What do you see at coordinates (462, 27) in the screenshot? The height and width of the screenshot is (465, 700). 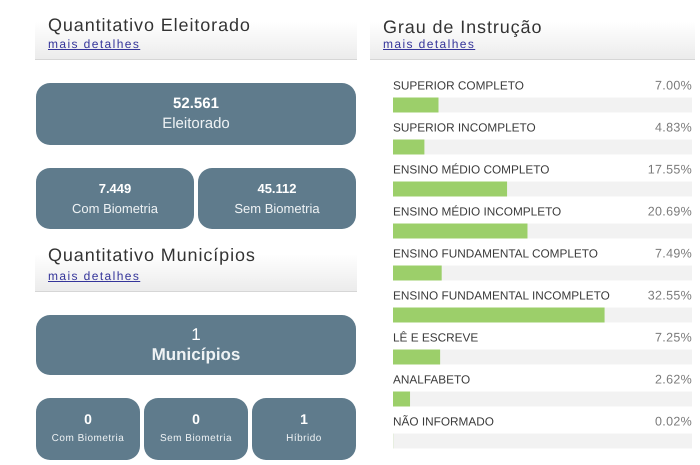 I see `chart-title: Grau de Instrução` at bounding box center [462, 27].